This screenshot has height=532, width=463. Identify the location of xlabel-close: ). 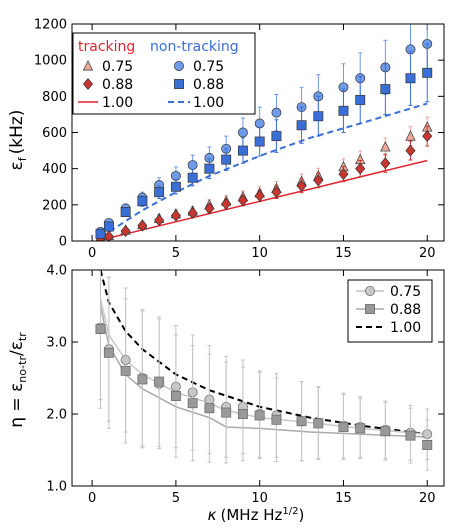
(301, 515).